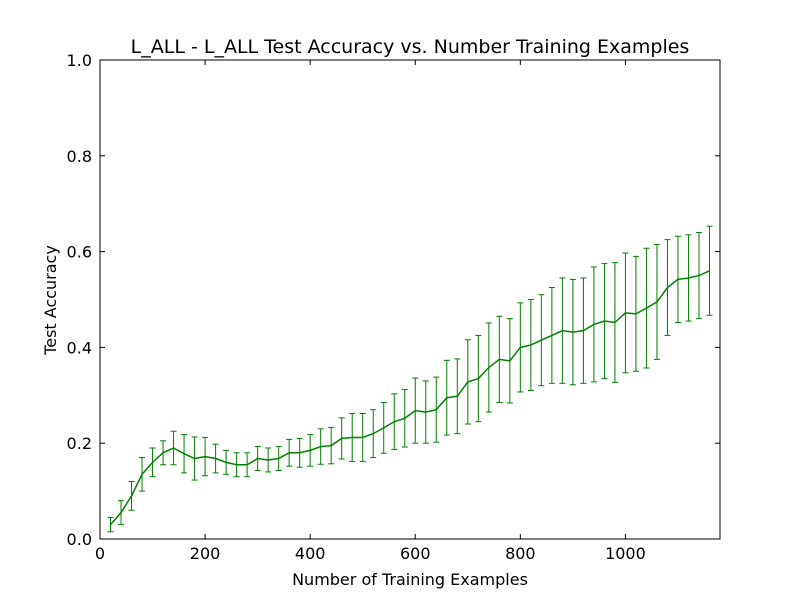  What do you see at coordinates (410, 579) in the screenshot?
I see `x-axis-title: Number of Training Examples` at bounding box center [410, 579].